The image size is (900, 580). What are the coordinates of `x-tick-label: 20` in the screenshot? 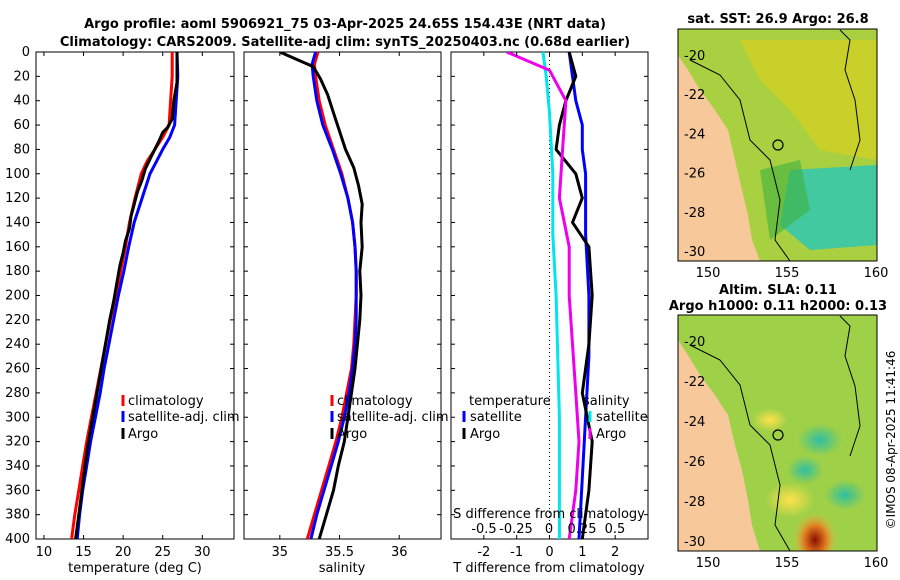 It's located at (123, 552).